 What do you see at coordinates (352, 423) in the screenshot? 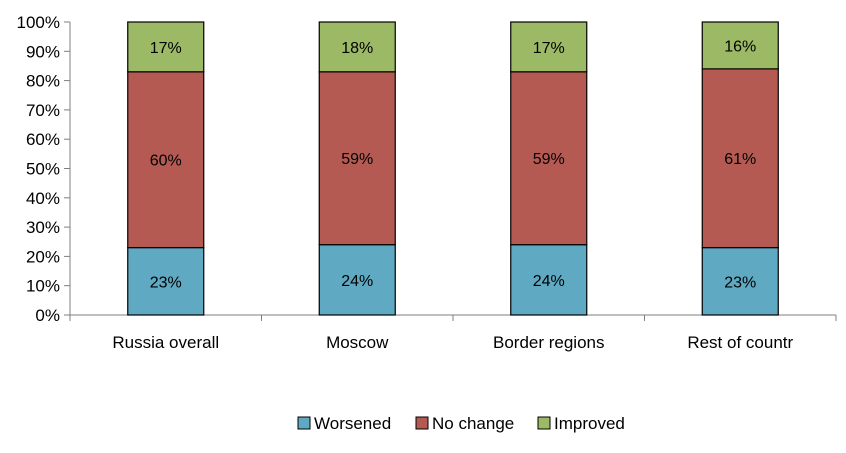
I see `legend-label: Worsened` at bounding box center [352, 423].